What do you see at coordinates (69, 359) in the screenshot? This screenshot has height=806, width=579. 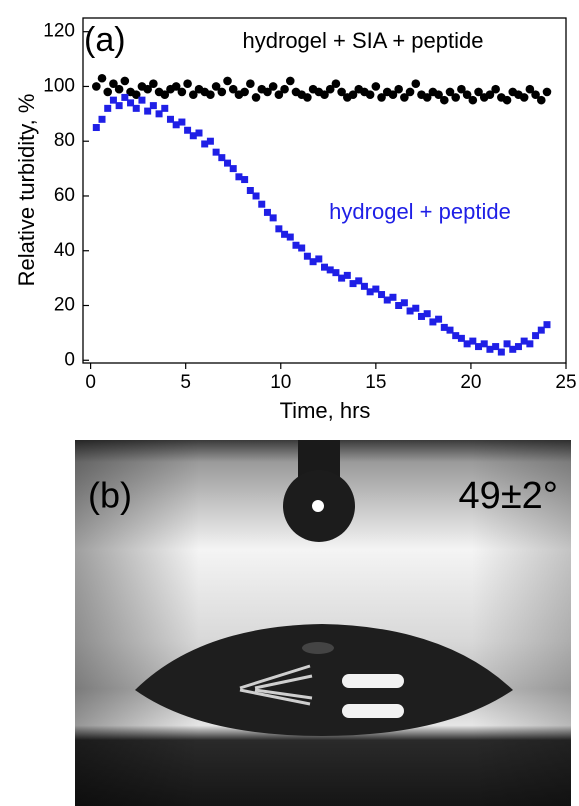 I see `y-tick-label: 0` at bounding box center [69, 359].